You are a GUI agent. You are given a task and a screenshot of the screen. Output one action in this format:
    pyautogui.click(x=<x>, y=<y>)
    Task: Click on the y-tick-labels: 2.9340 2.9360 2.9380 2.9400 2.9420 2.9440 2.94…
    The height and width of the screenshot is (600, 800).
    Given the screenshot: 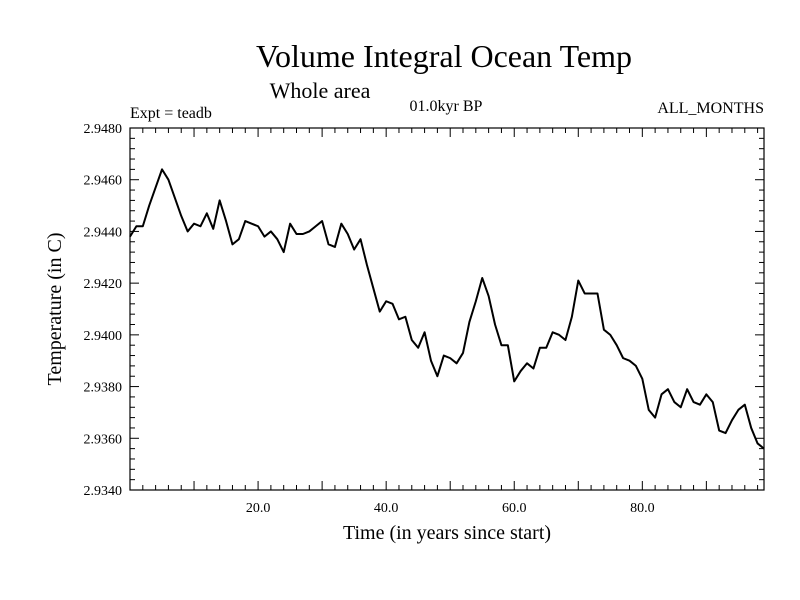 What is the action you would take?
    pyautogui.click(x=103, y=310)
    